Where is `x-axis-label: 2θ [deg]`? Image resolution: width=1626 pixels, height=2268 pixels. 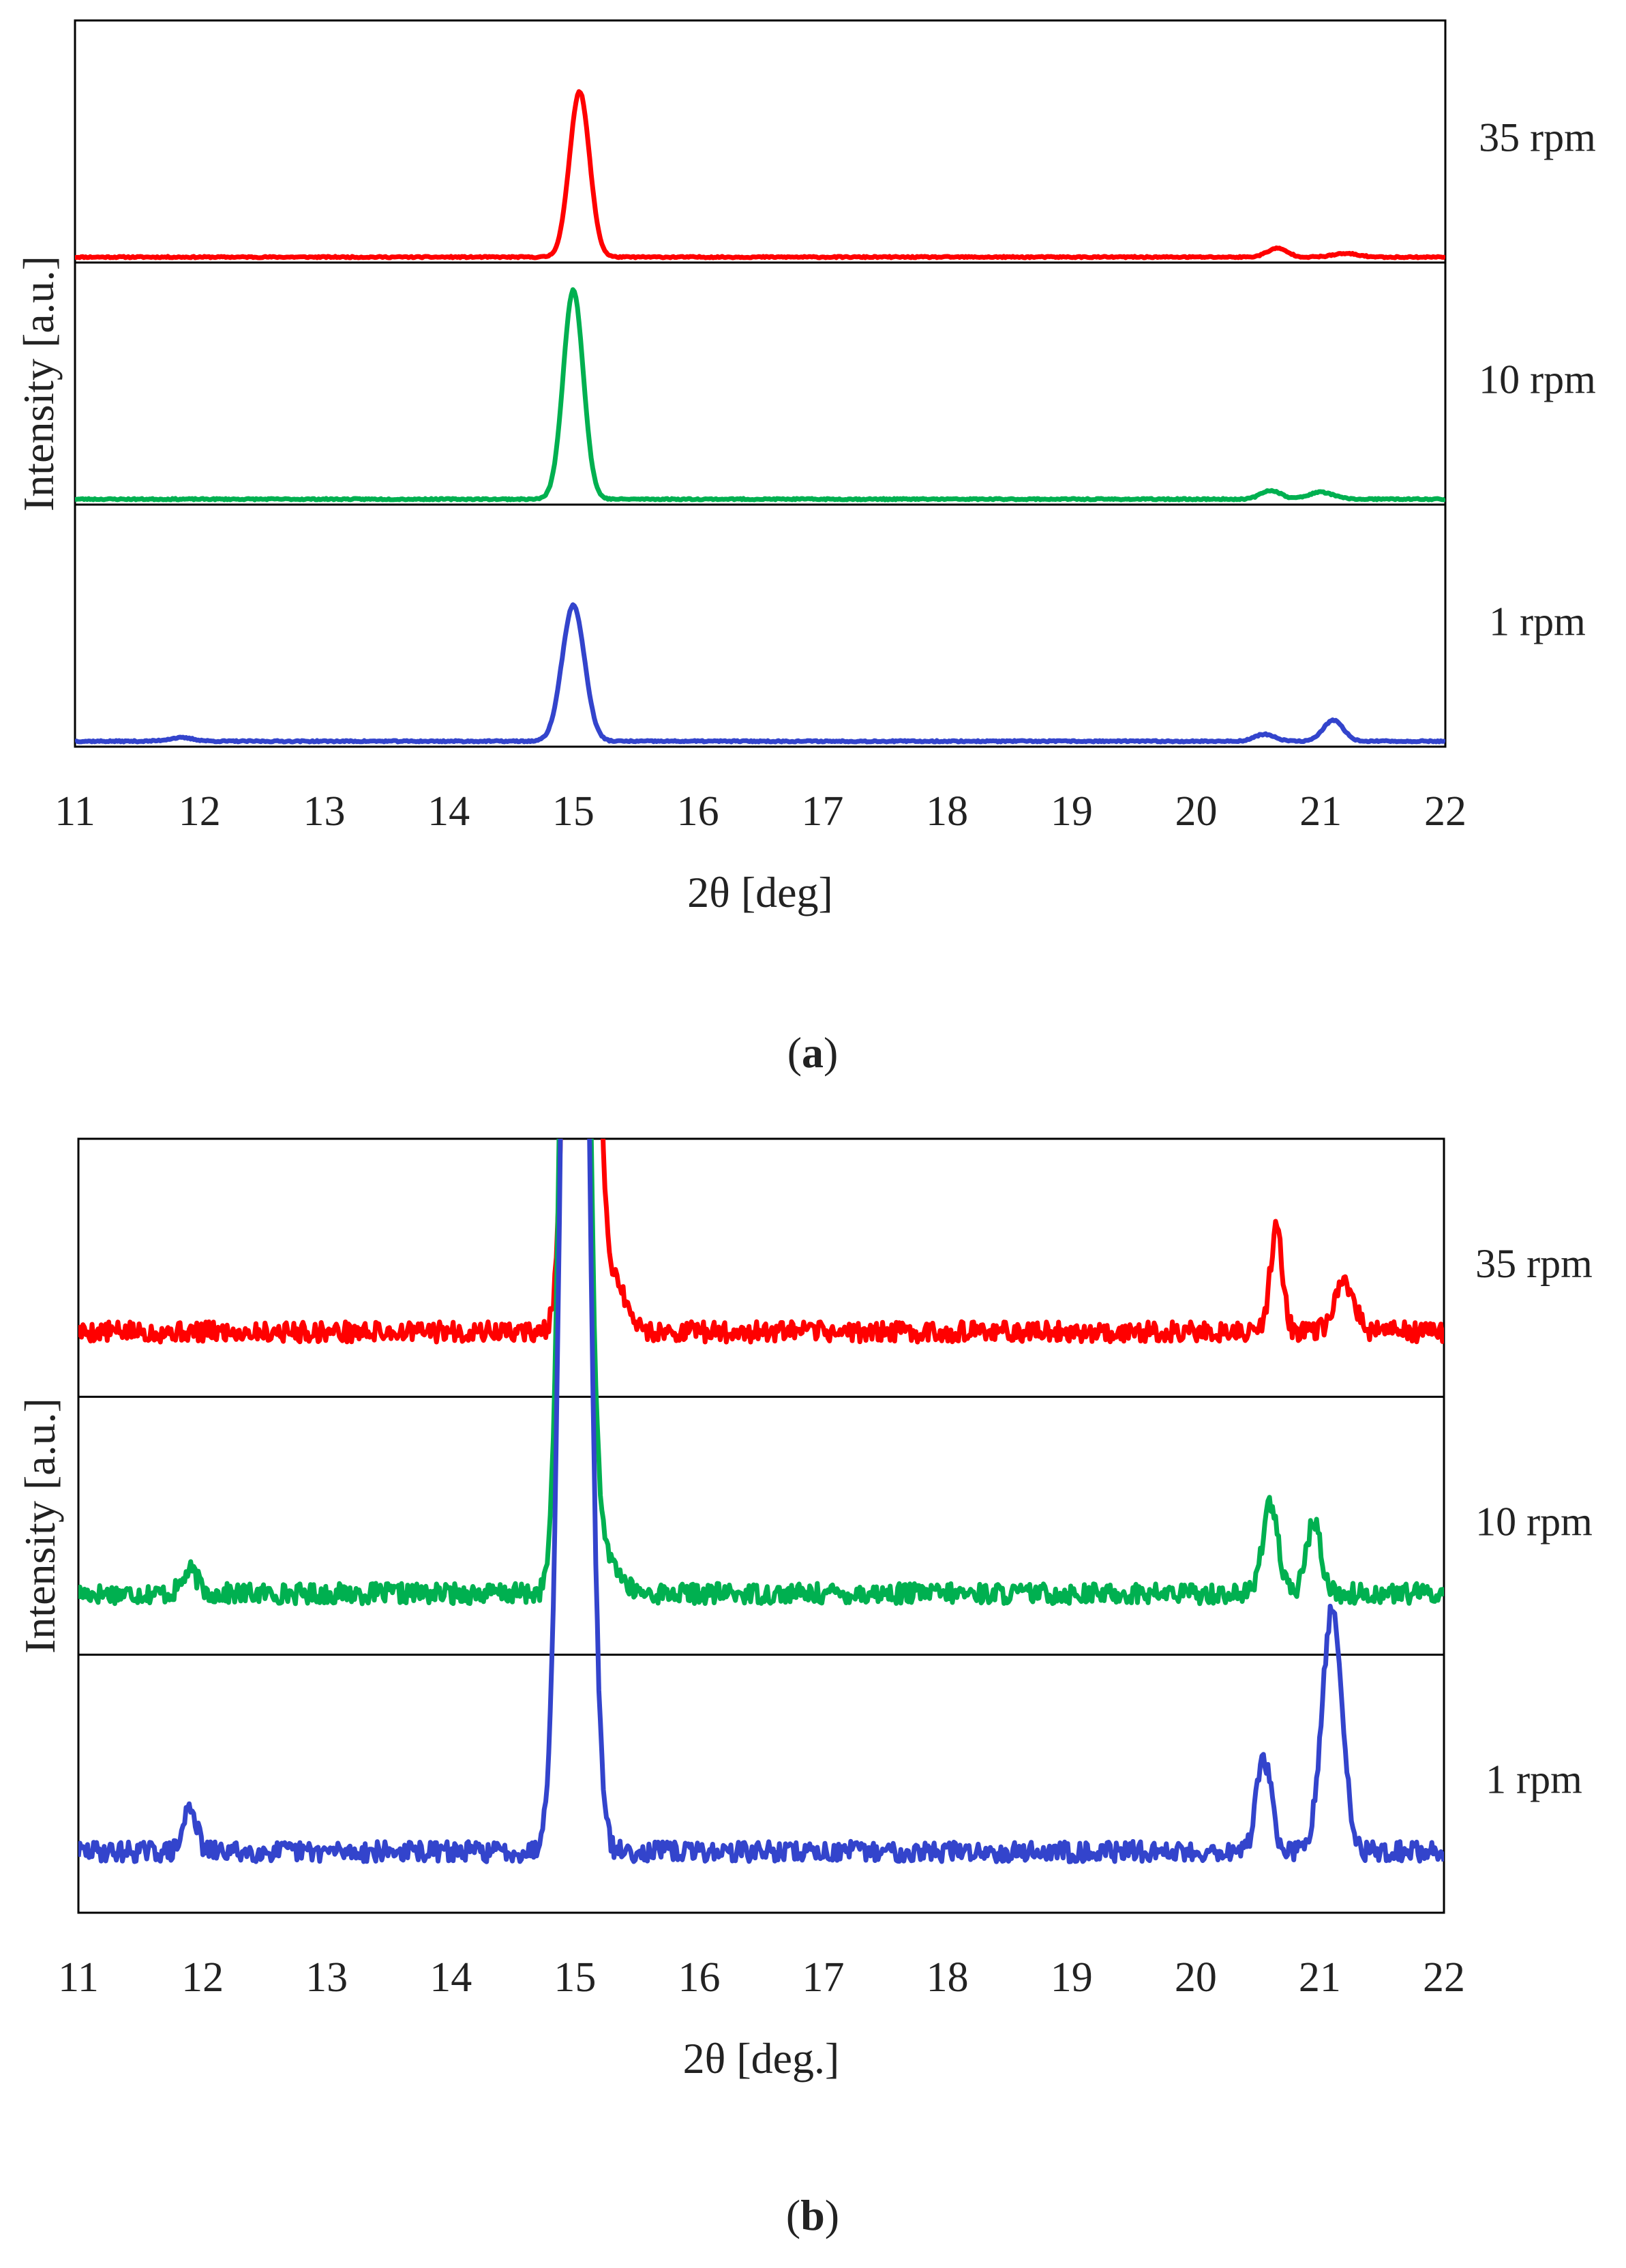
x-axis-label: 2θ [deg] is located at coordinates (760, 892).